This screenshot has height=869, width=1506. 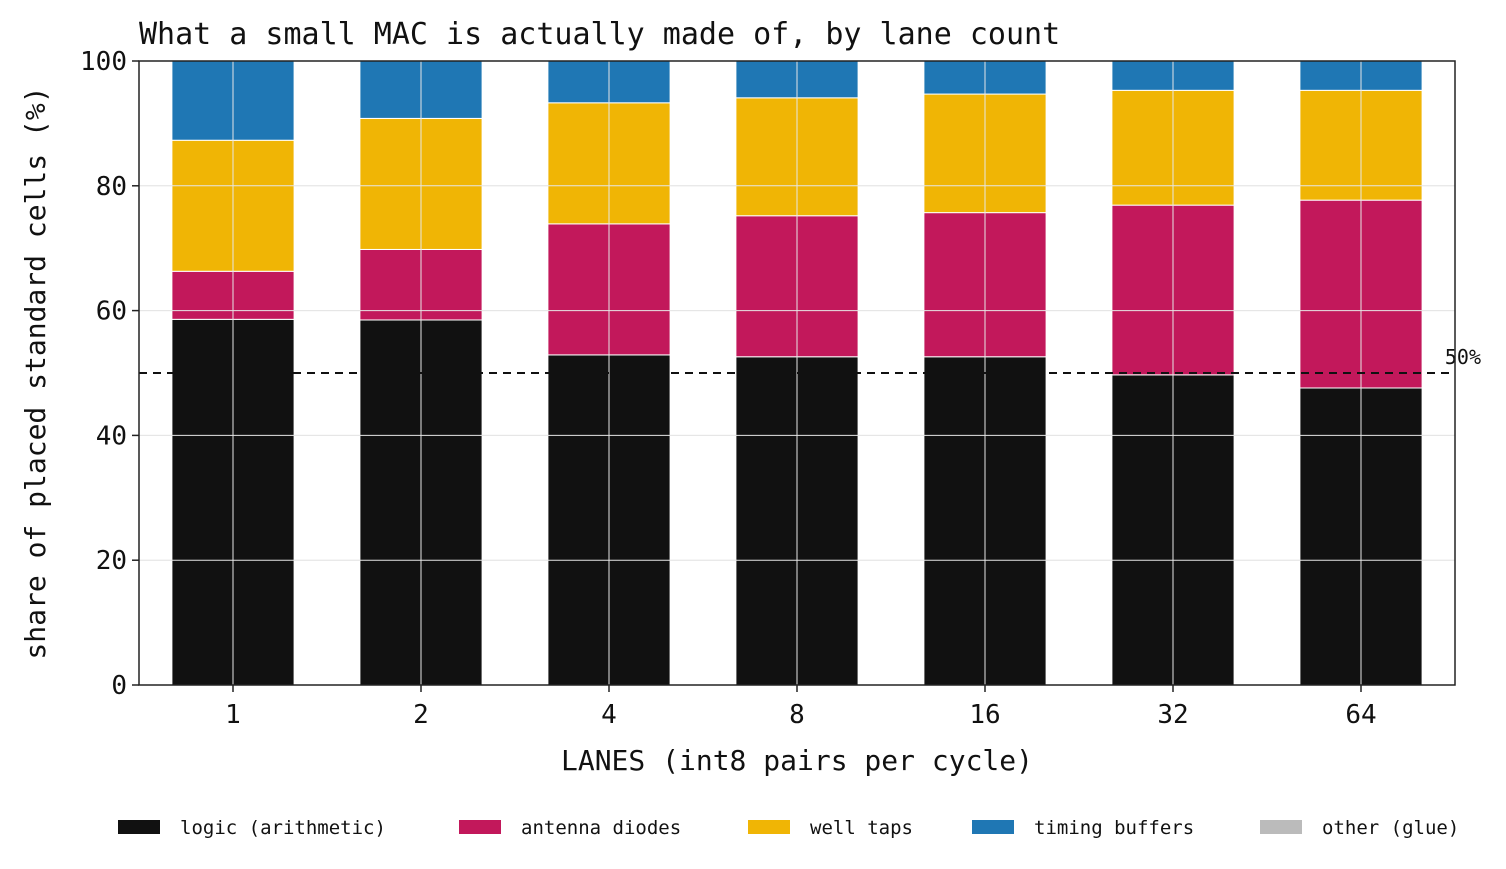 I want to click on x-axis-ticks: 1 2 4 8 16 32 64, so click(x=801, y=707).